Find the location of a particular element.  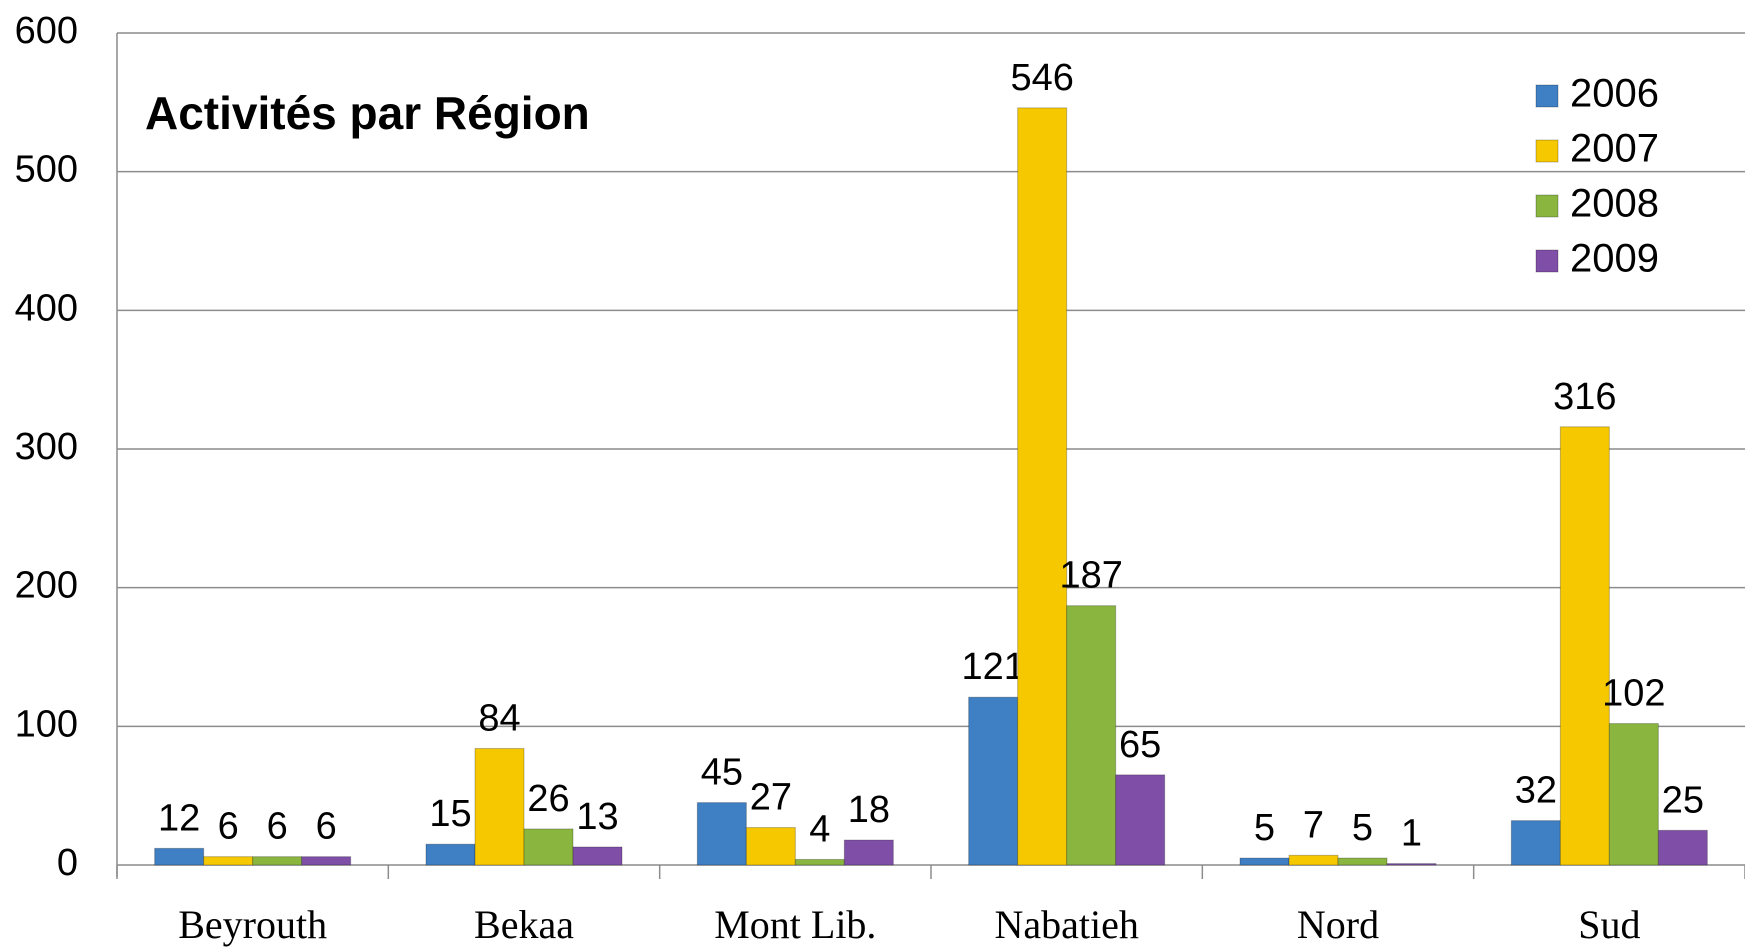

x-tick-label: Nabatieh is located at coordinates (1066, 924).